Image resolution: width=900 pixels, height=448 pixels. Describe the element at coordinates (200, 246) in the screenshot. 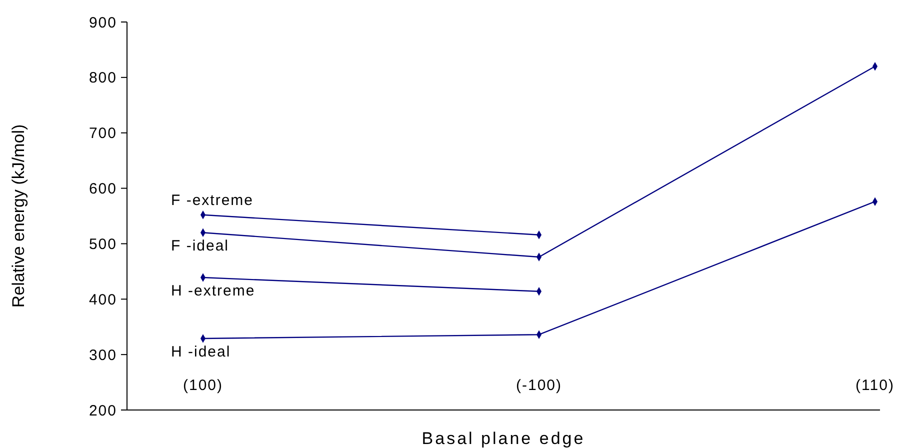

I see `series-label: F -ideal` at that location.